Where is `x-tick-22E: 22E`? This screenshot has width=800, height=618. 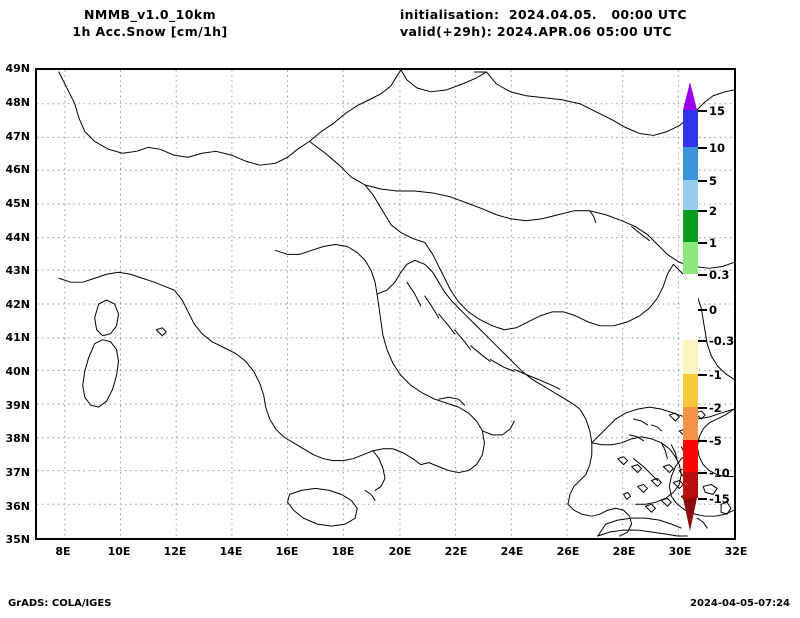
x-tick-22E: 22E is located at coordinates (456, 551).